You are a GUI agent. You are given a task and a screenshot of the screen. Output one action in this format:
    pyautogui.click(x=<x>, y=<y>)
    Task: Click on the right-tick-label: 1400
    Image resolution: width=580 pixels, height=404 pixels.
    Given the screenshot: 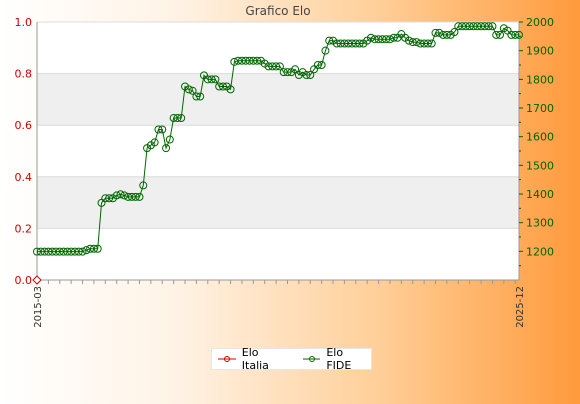 What is the action you would take?
    pyautogui.click(x=540, y=194)
    